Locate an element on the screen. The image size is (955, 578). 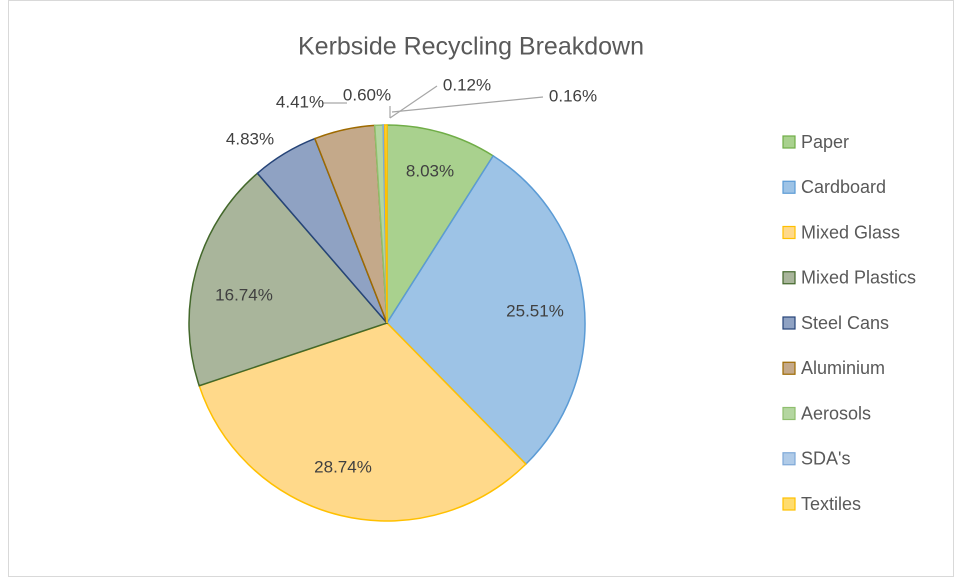
legend-label: Mixed Plastics is located at coordinates (858, 278).